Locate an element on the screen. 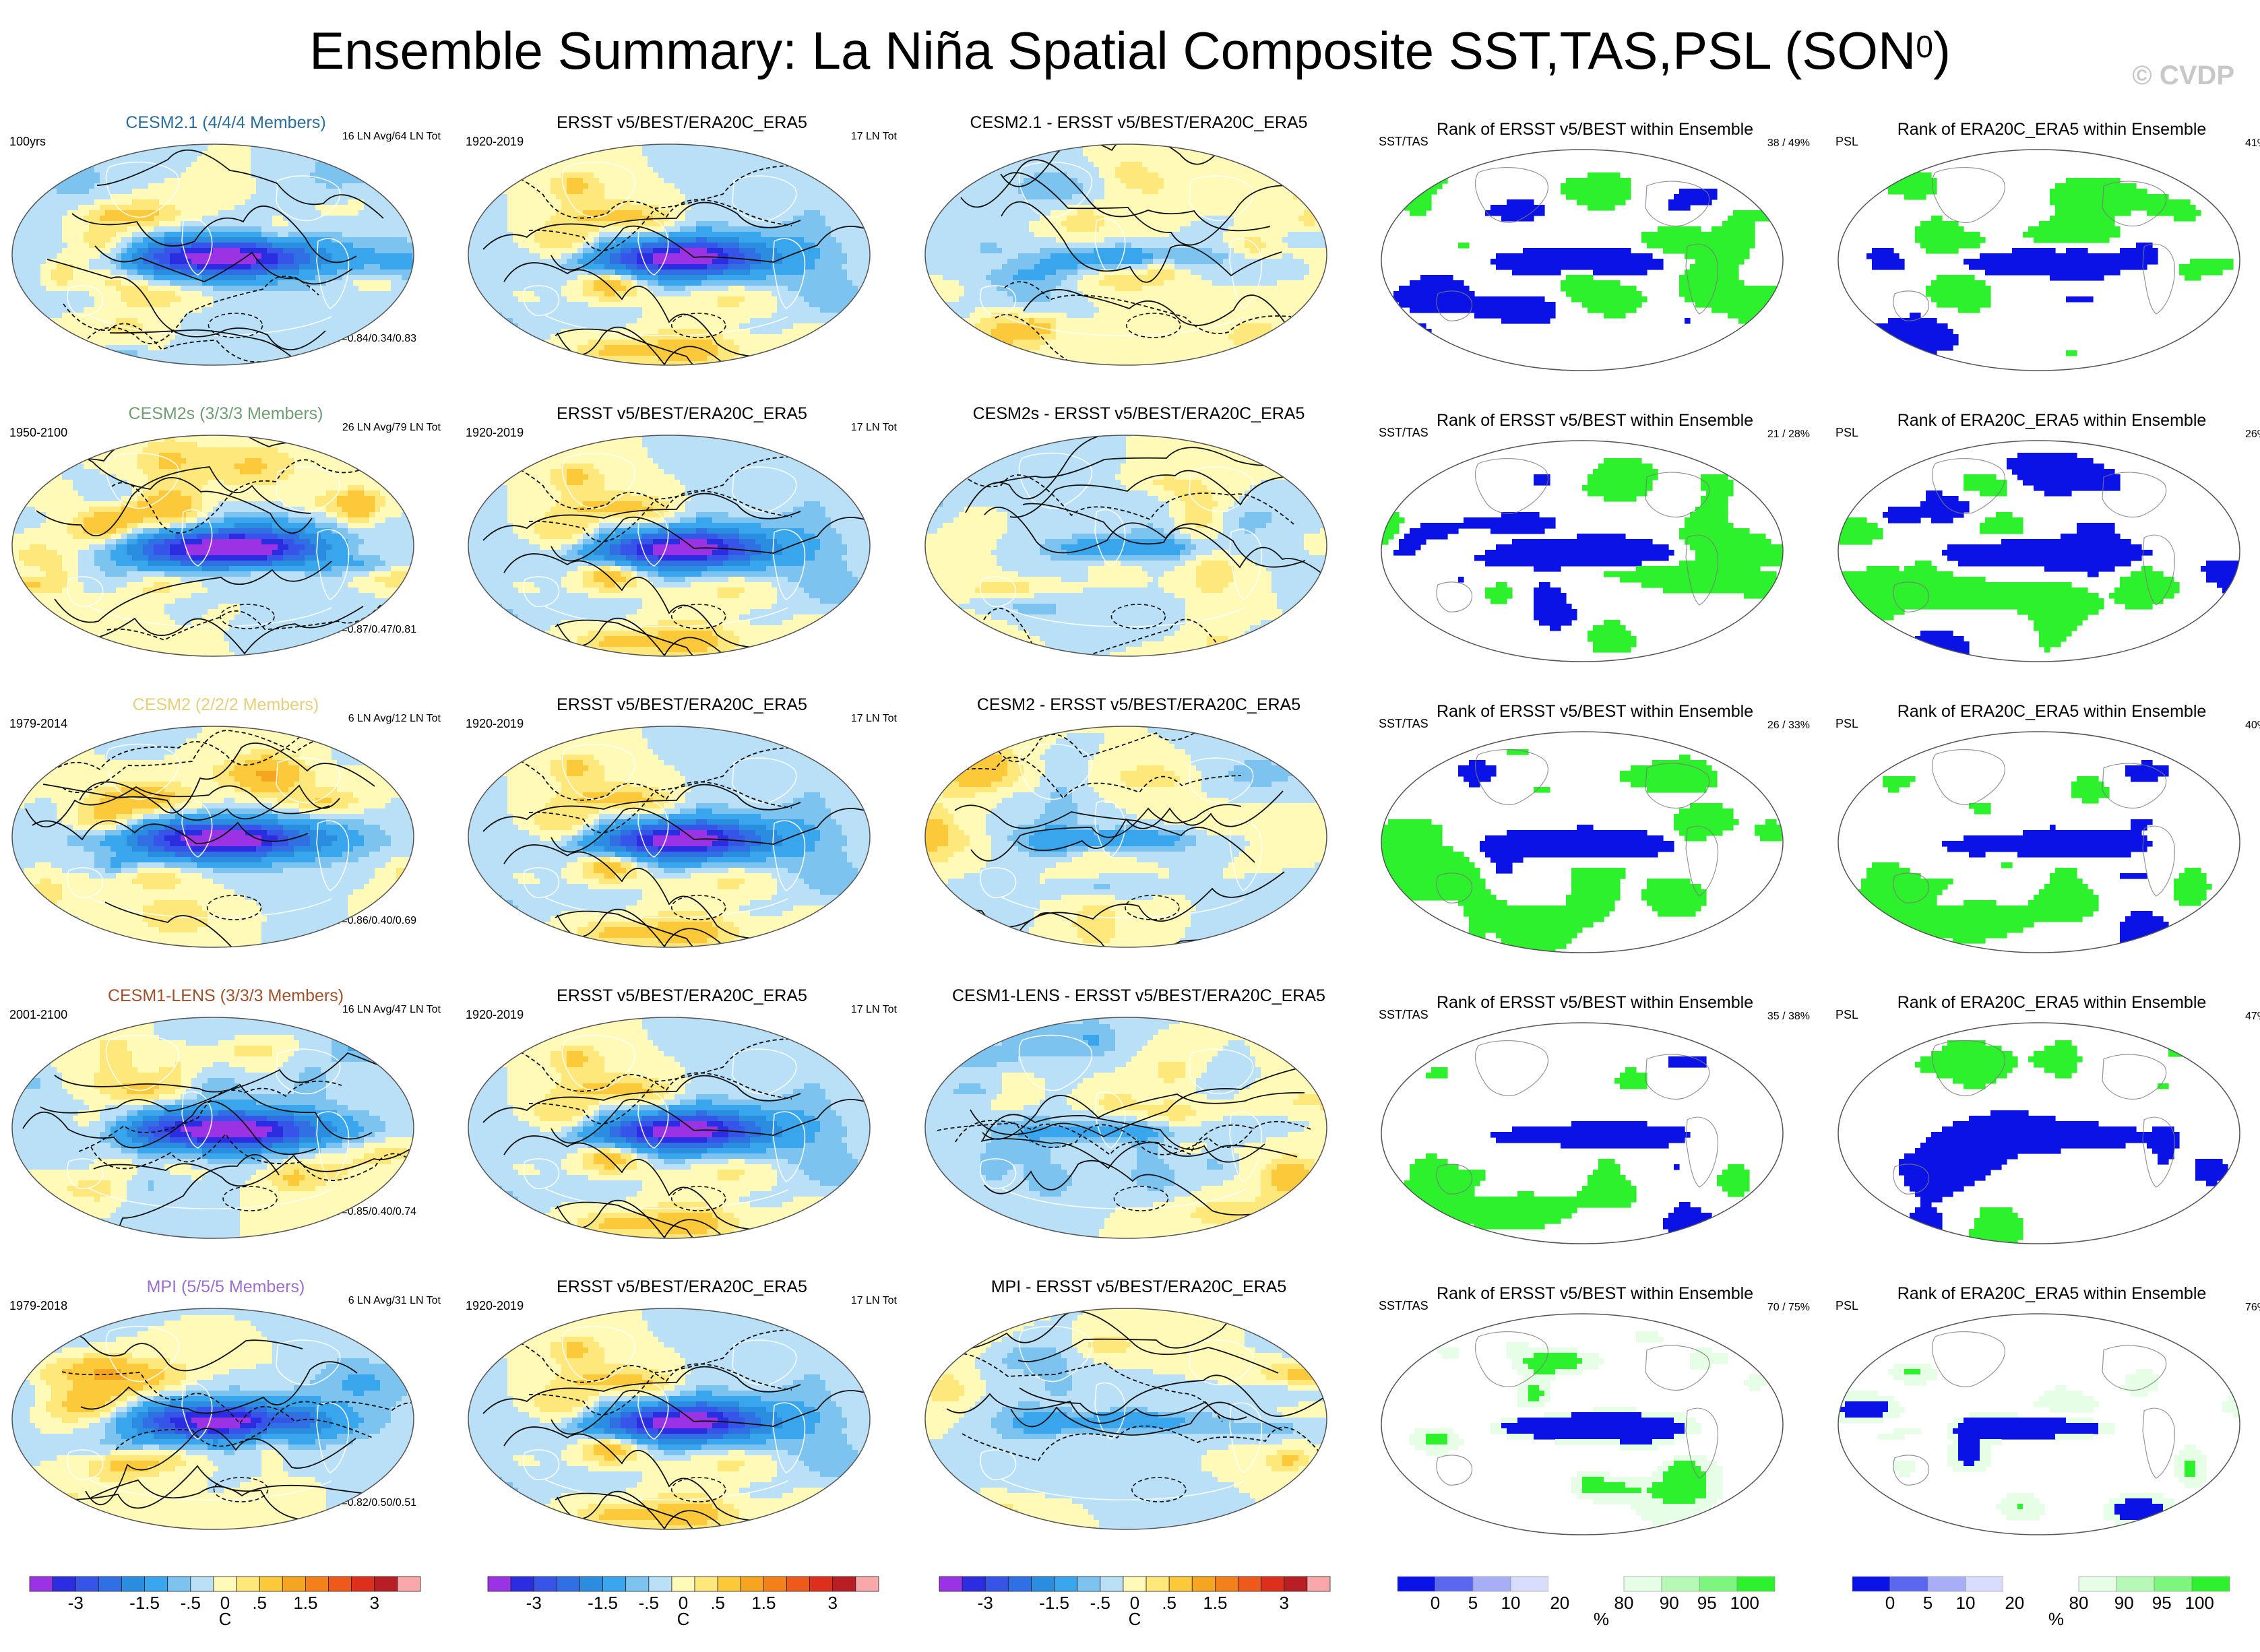 The image size is (2260, 1652). pattern-correlation-label: r=0.84/0.34/0.83 is located at coordinates (377, 339).